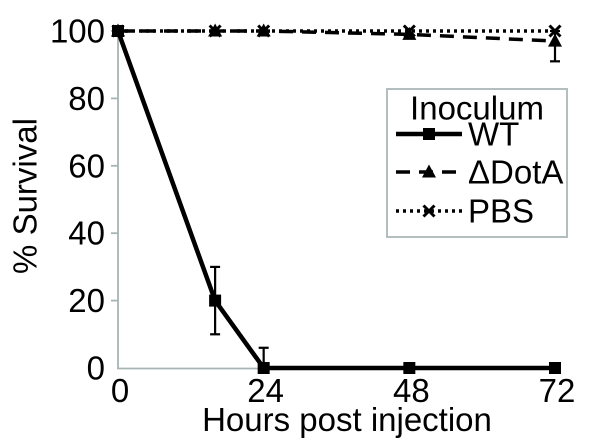  Describe the element at coordinates (120, 390) in the screenshot. I see `x-tick-label: 0` at that location.